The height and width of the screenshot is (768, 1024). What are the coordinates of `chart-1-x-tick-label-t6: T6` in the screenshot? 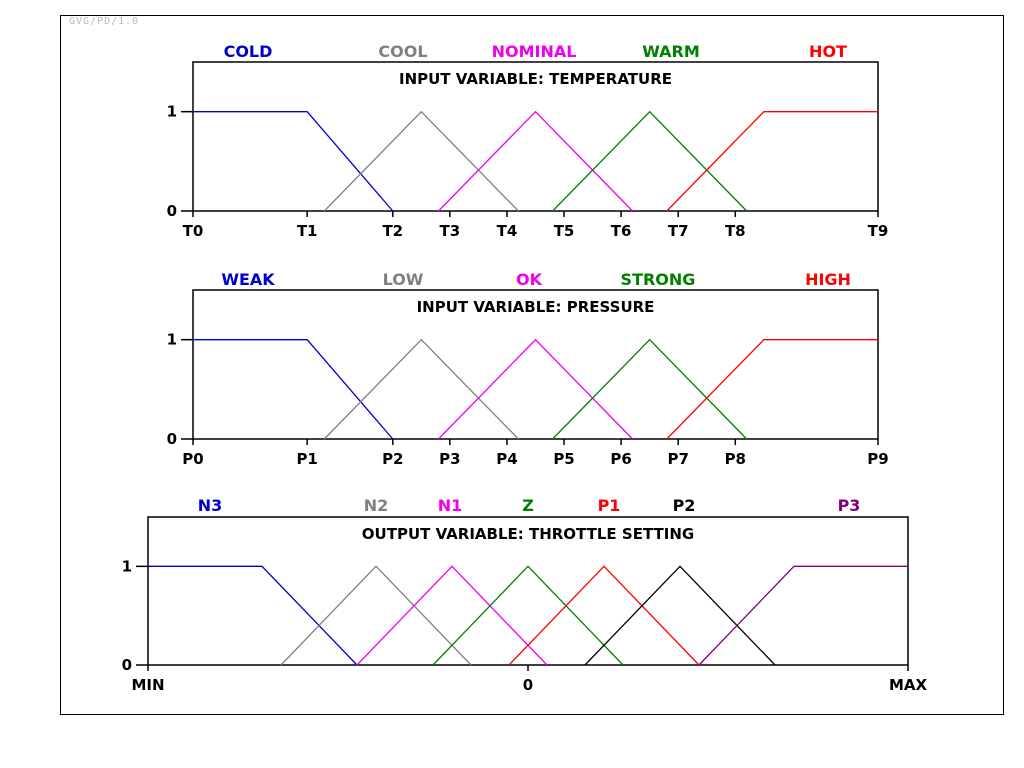 It's located at (621, 231).